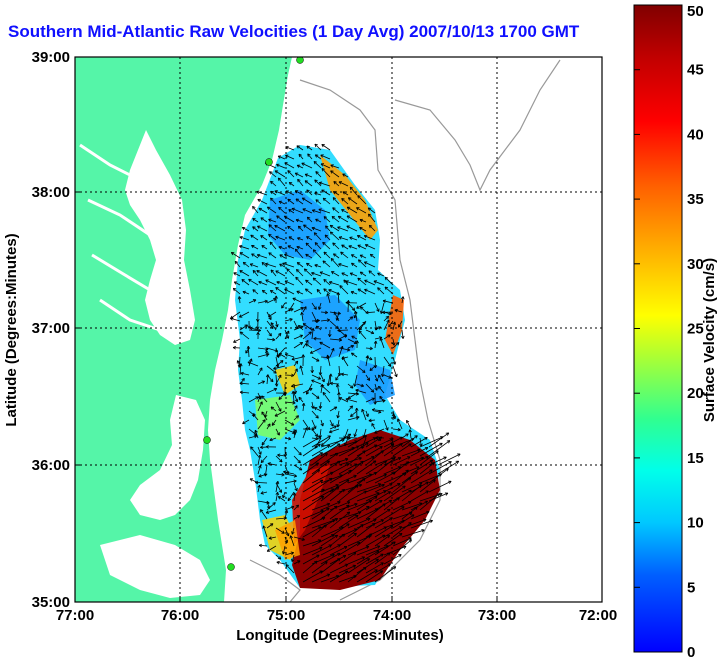 The height and width of the screenshot is (659, 724). I want to click on x-tick-label: 77:00, so click(75, 615).